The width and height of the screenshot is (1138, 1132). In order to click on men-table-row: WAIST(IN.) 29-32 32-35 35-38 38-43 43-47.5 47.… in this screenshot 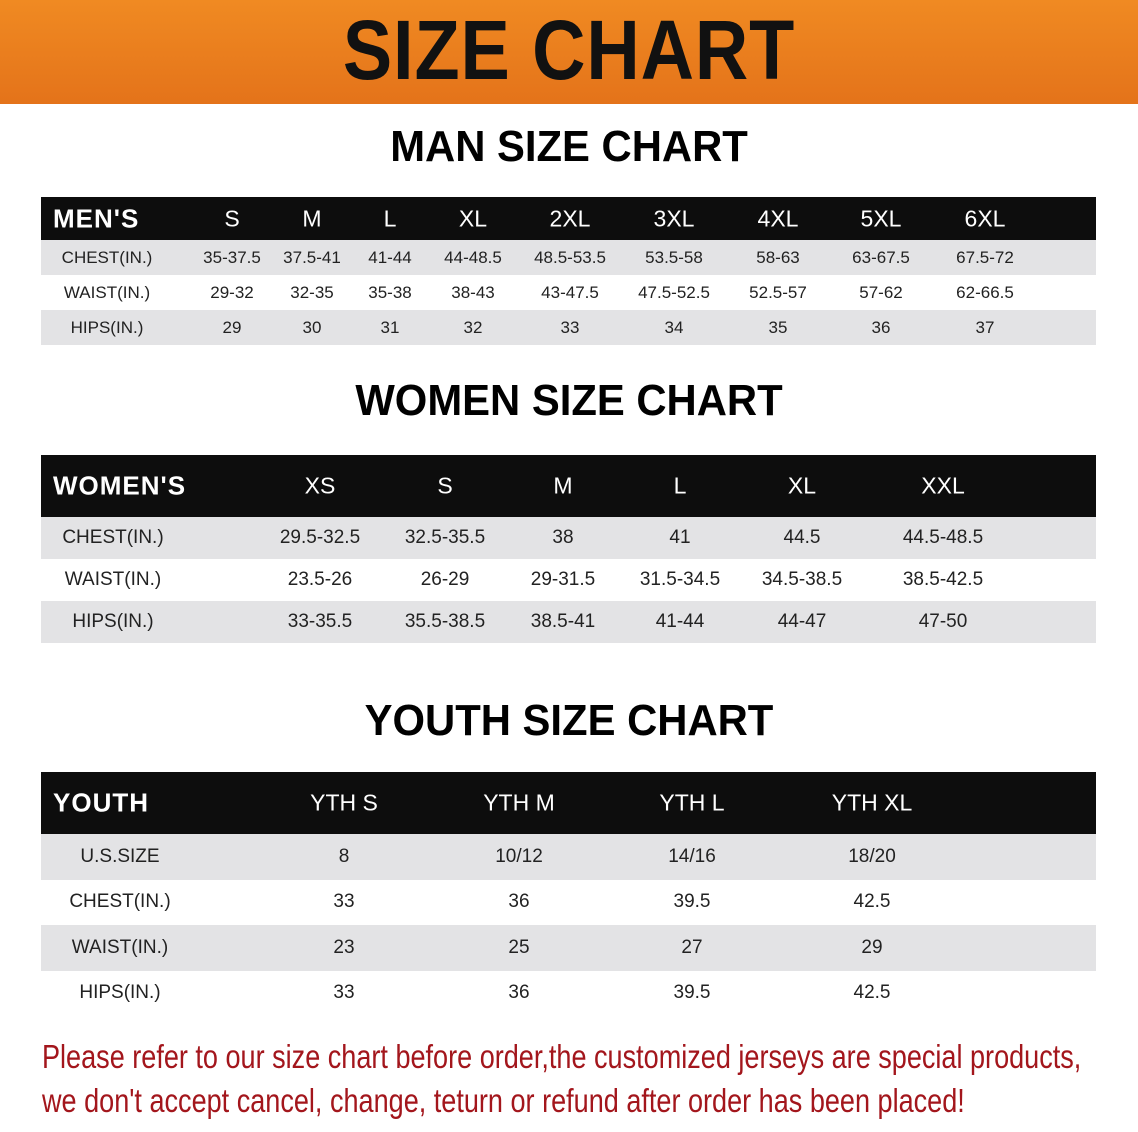, I will do `click(568, 292)`.